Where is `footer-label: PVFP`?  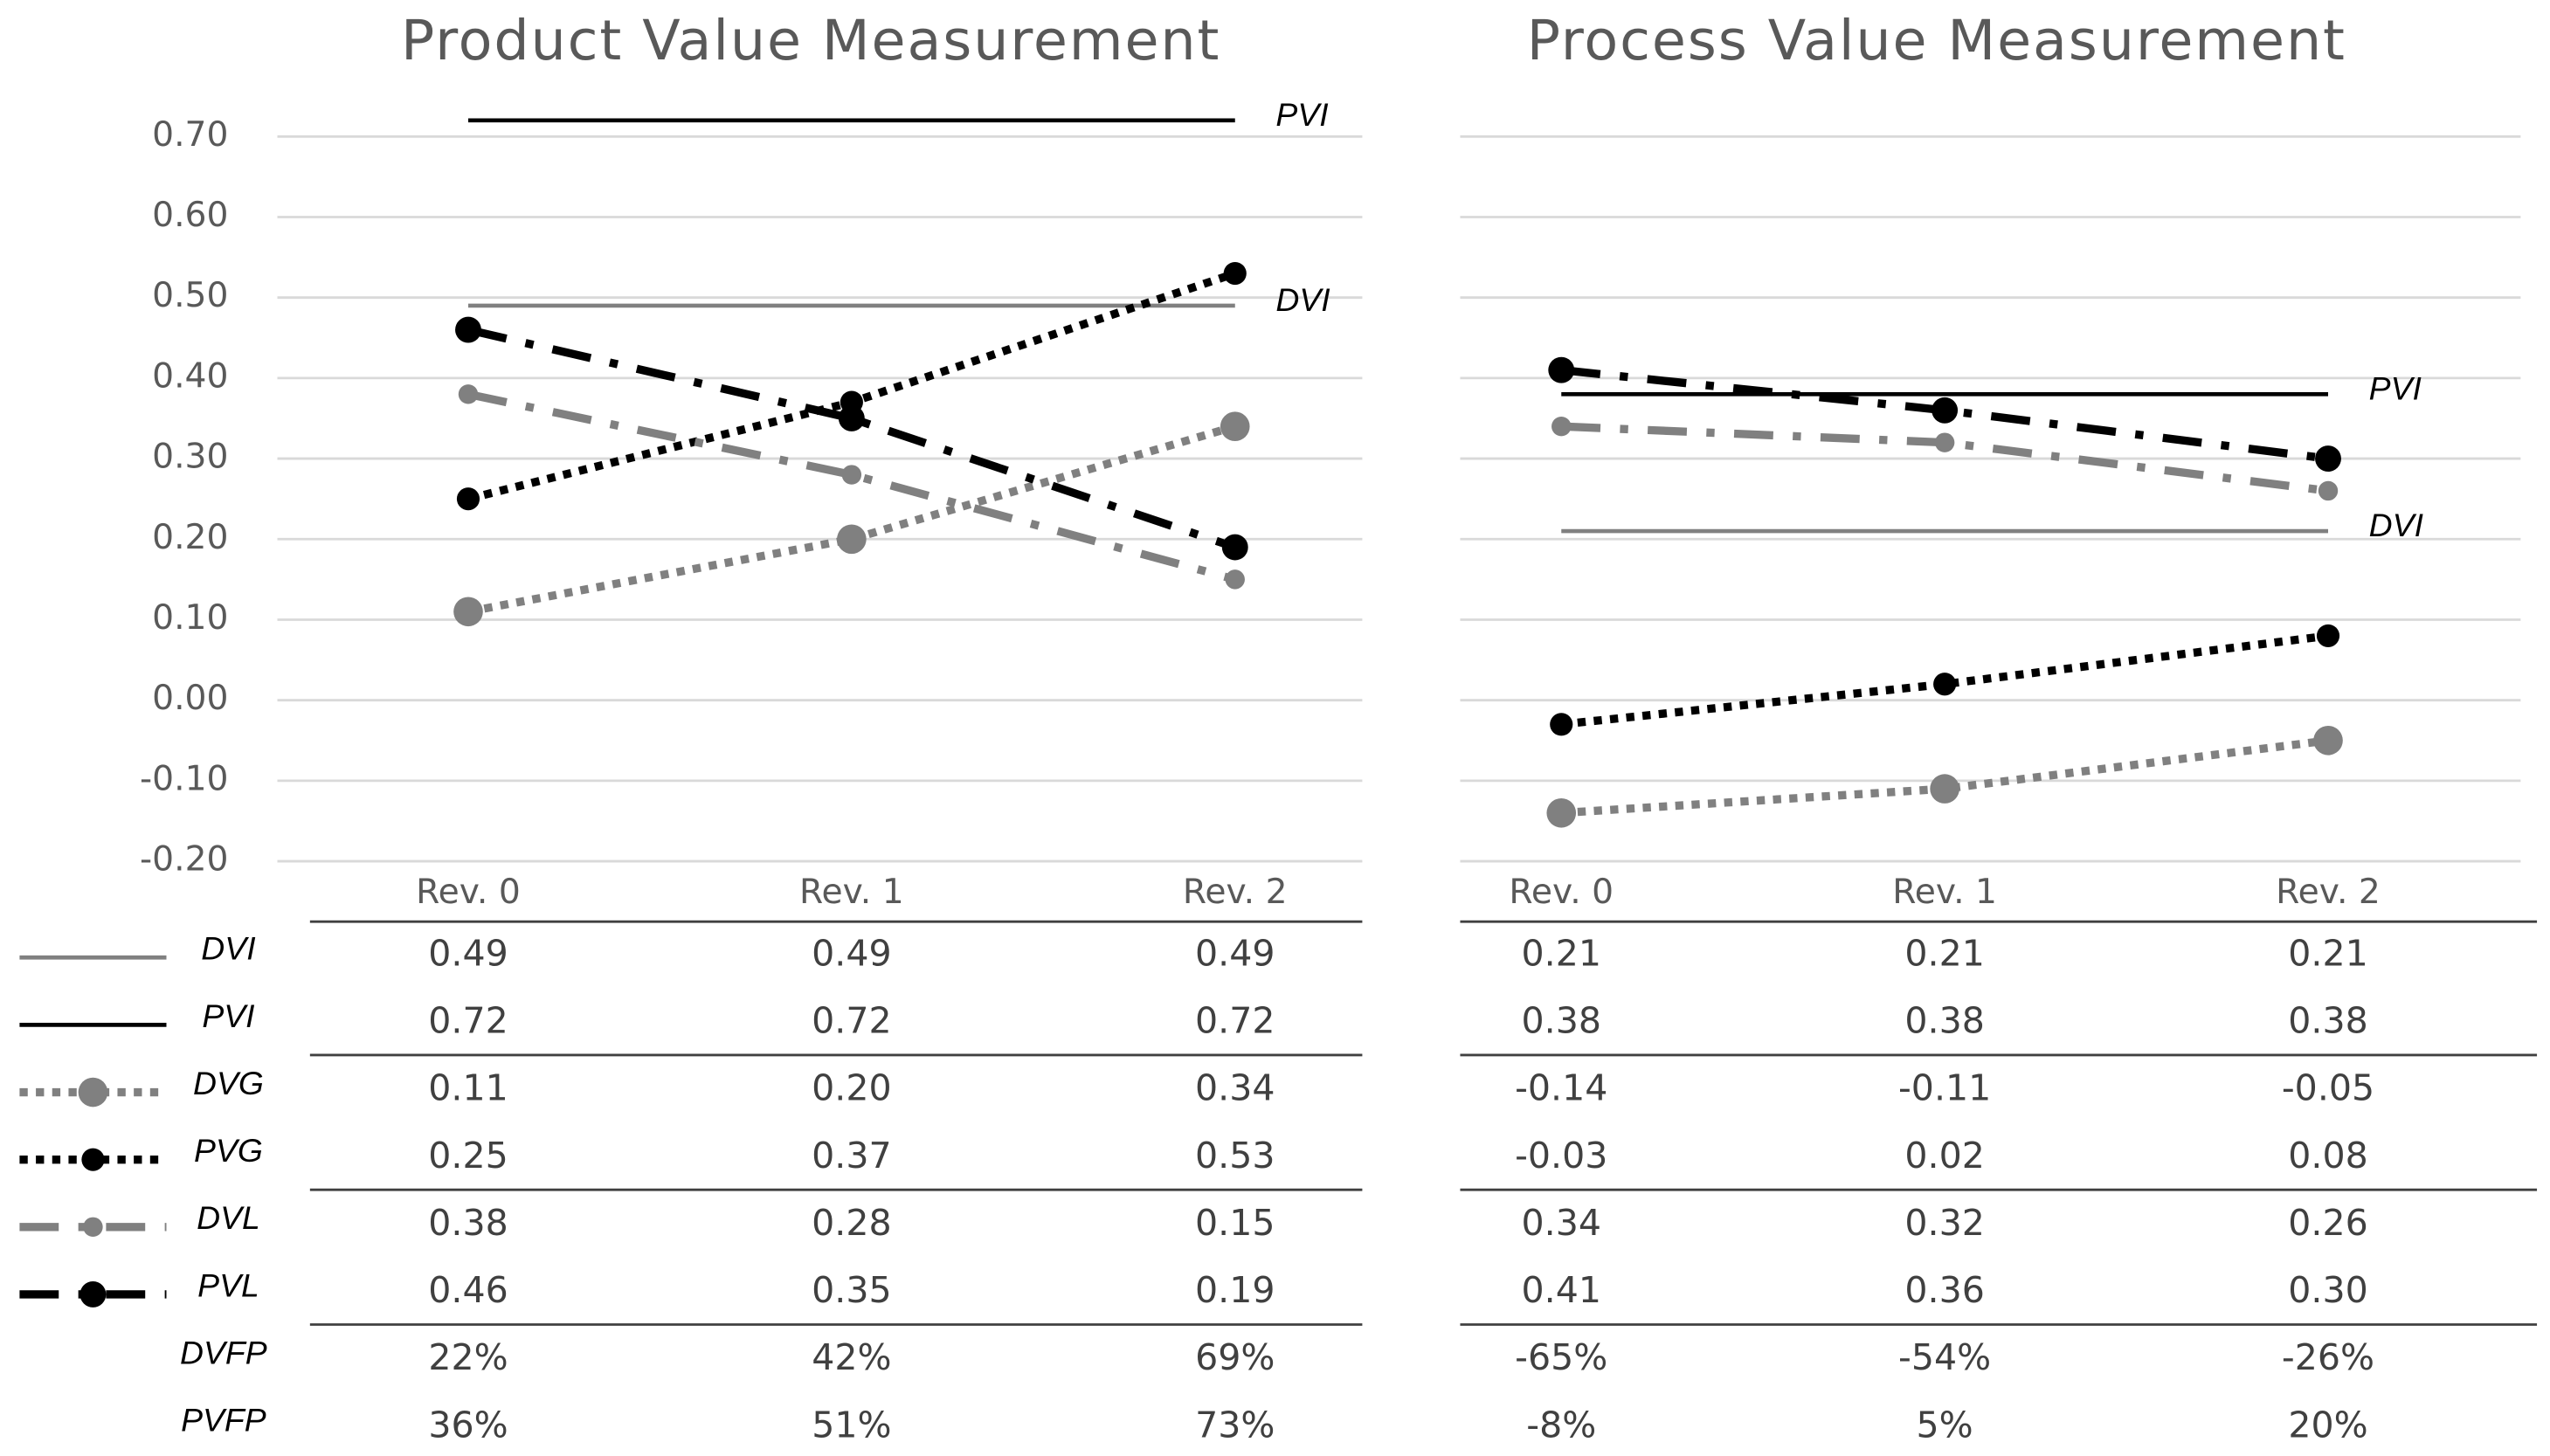 footer-label: PVFP is located at coordinates (223, 1420).